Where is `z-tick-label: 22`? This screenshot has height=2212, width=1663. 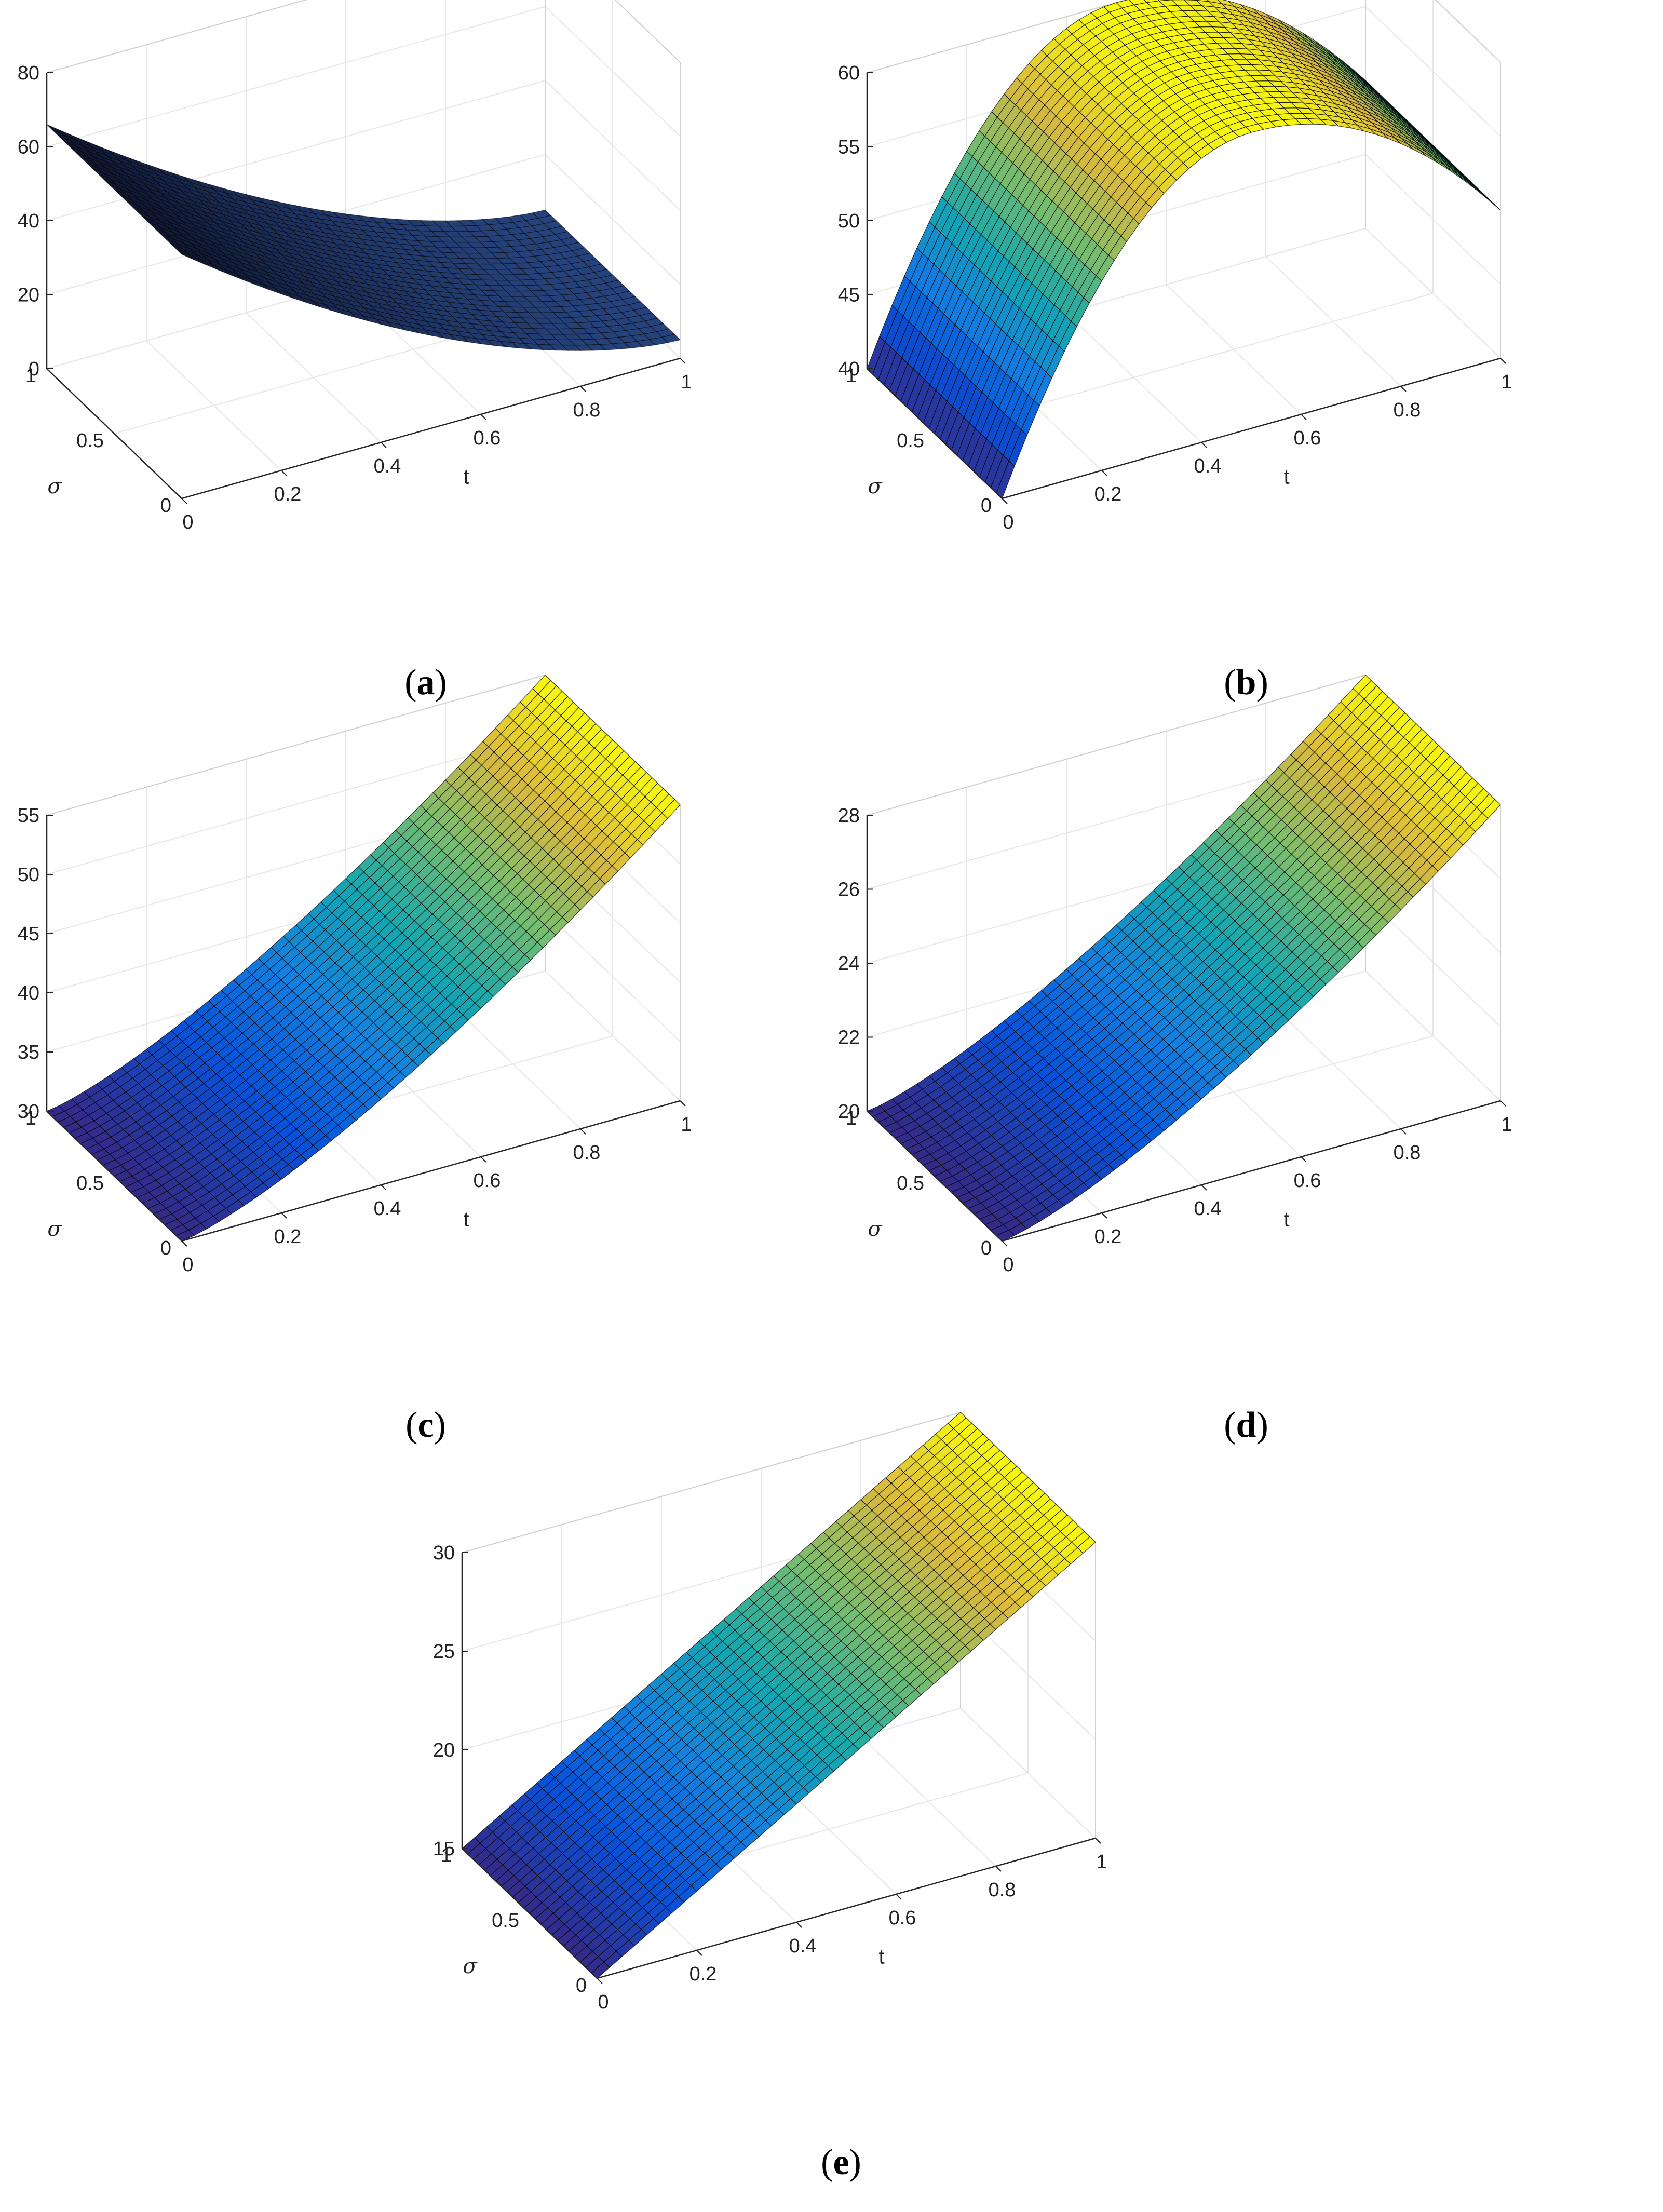
z-tick-label: 22 is located at coordinates (849, 1038).